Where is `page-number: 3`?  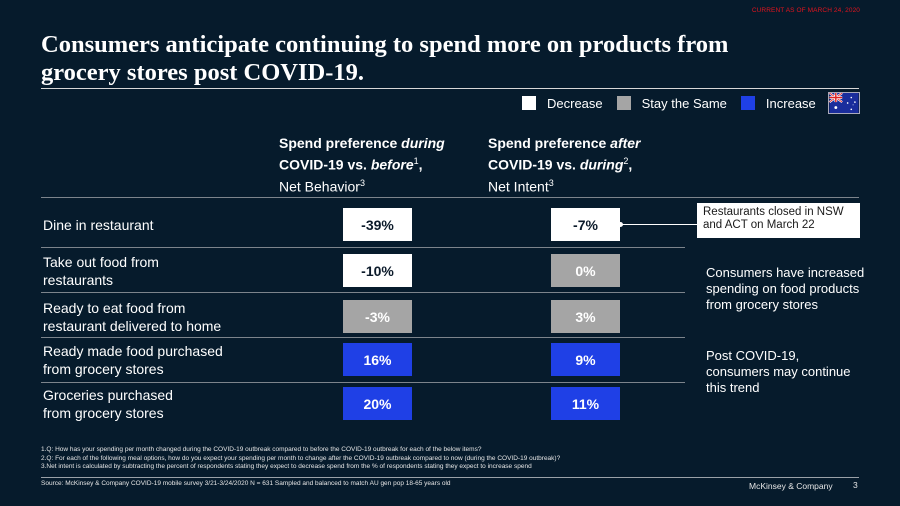 page-number: 3 is located at coordinates (855, 485).